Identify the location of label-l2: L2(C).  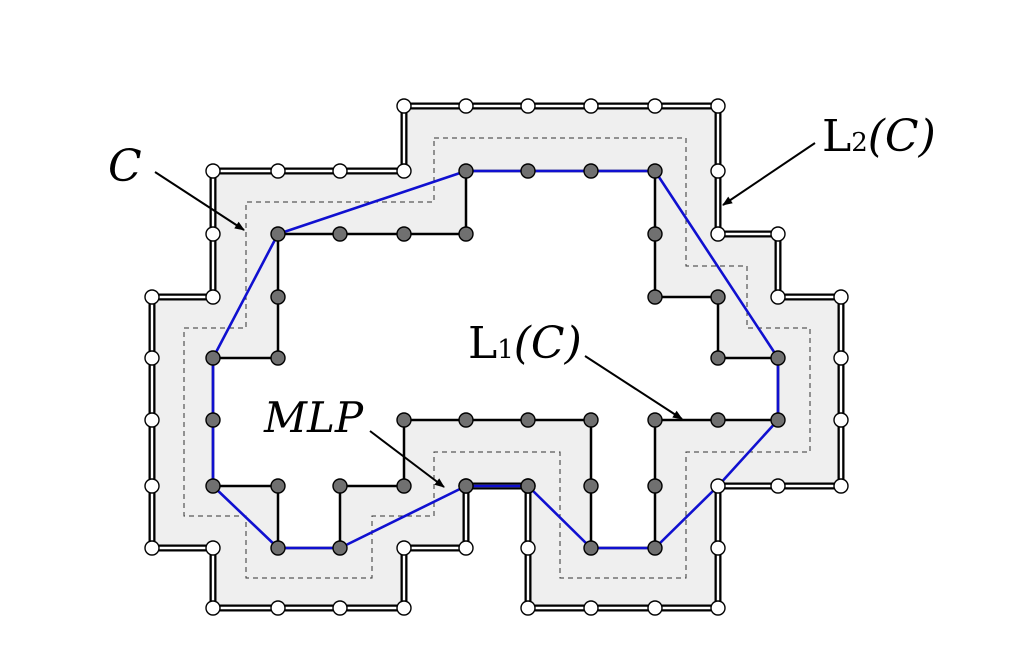
(879, 136).